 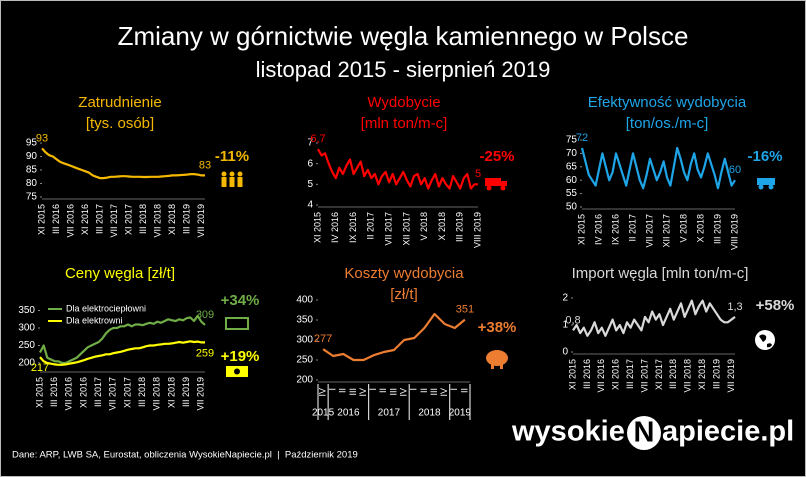 I want to click on logo: wysokie N apiecie.pl, so click(x=652, y=433).